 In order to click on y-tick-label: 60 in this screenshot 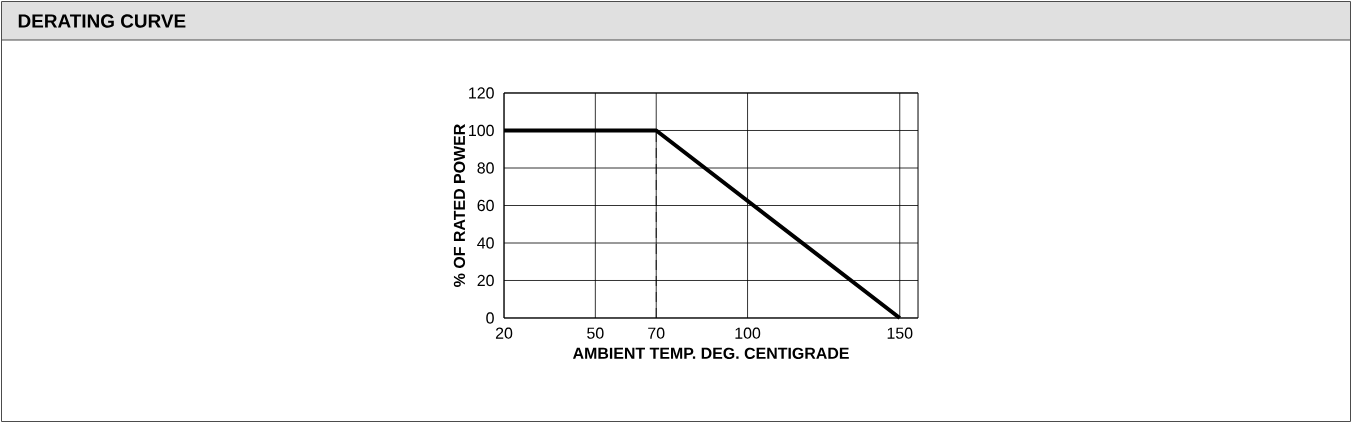, I will do `click(485, 205)`.